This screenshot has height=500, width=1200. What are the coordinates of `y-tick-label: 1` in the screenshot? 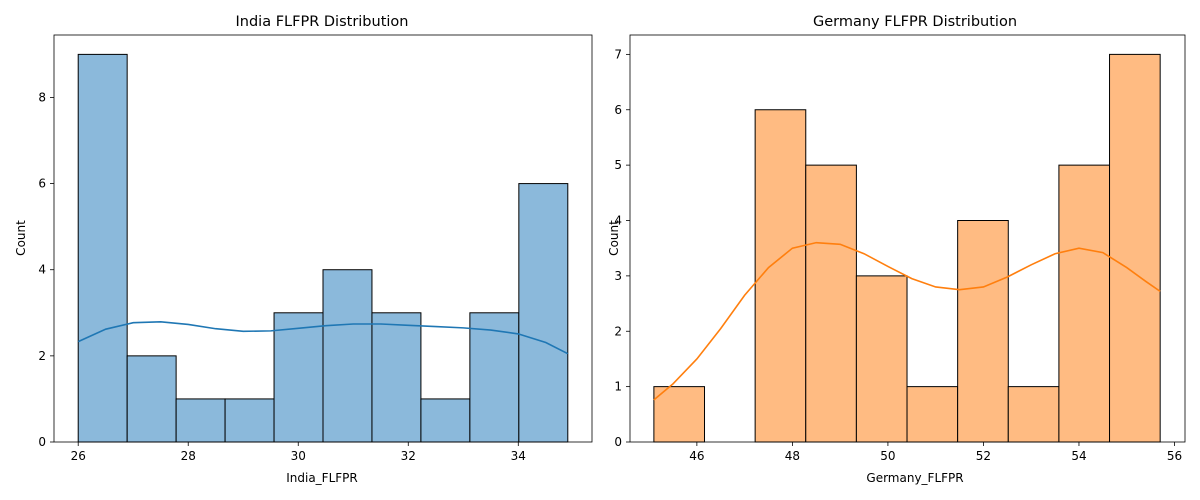 It's located at (618, 387).